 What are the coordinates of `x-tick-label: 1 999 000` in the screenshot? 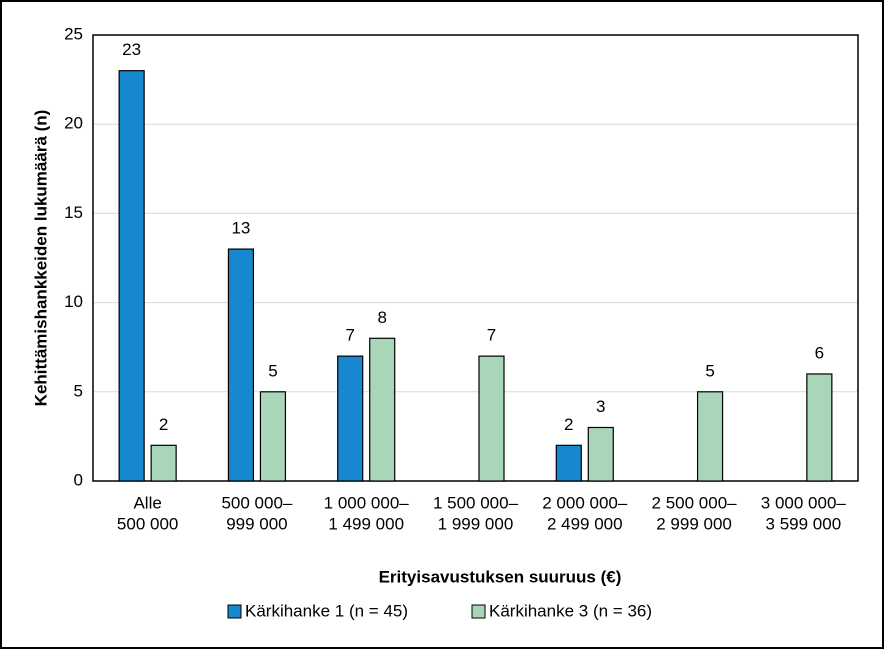 It's located at (476, 523).